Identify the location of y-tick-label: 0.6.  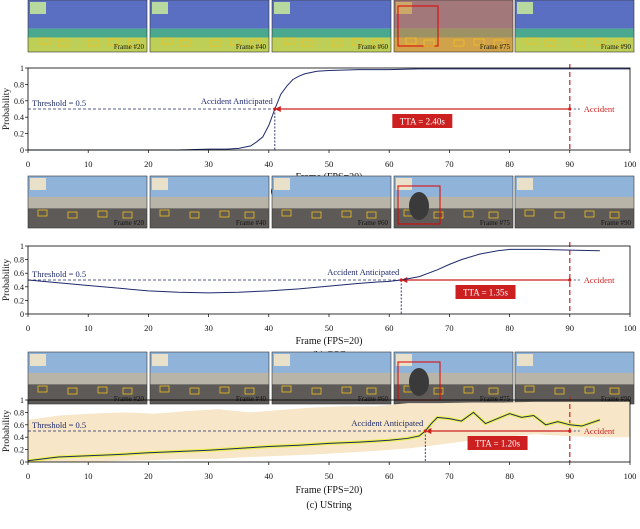
(19, 273).